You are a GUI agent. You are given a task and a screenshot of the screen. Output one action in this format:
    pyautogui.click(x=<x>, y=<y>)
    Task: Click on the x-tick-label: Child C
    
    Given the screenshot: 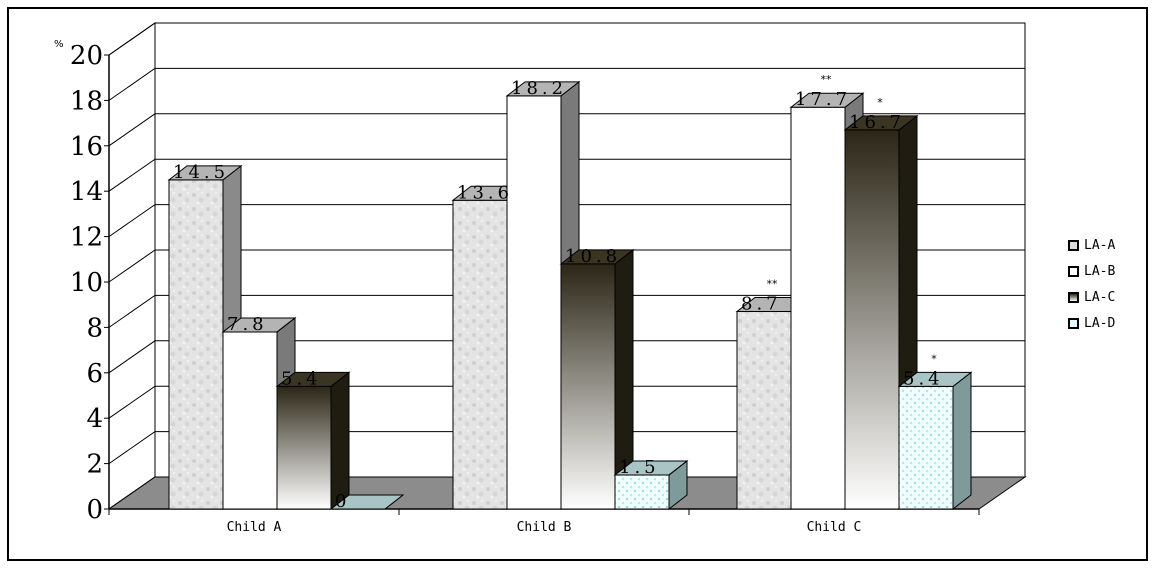 What is the action you would take?
    pyautogui.click(x=834, y=527)
    